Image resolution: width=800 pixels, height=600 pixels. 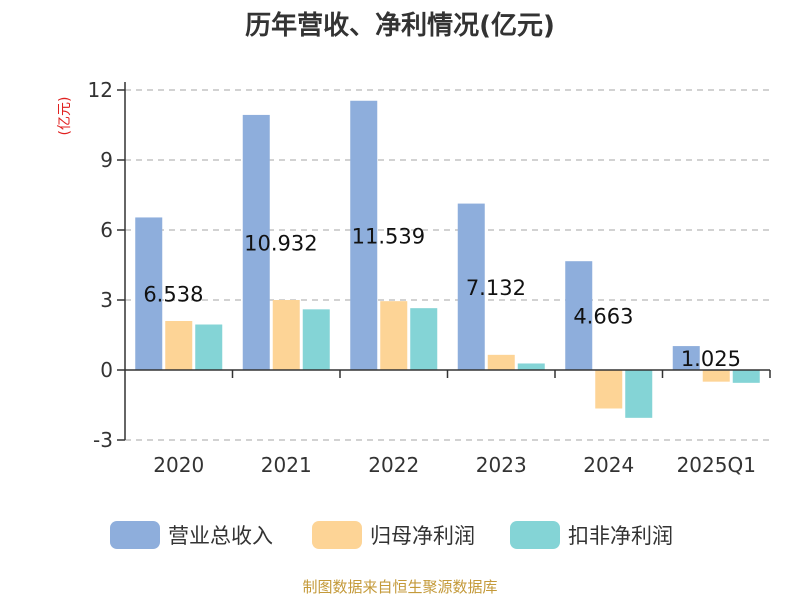 I want to click on y-axis-unit: (亿元), so click(x=65, y=116).